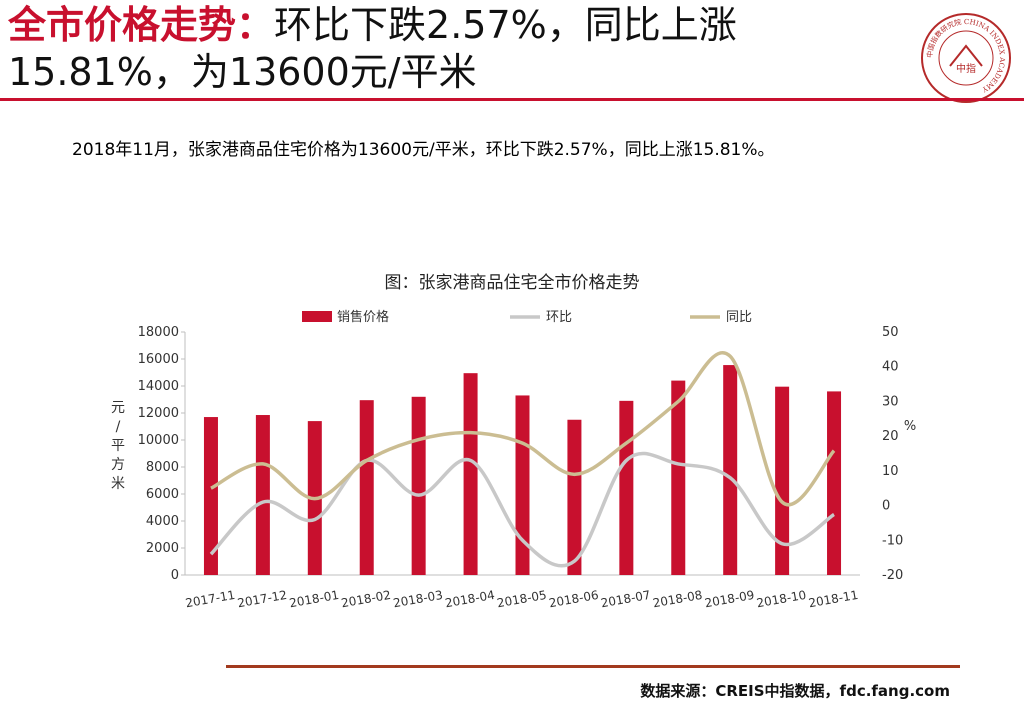 This screenshot has height=709, width=1024. Describe the element at coordinates (522, 599) in the screenshot. I see `x-axis-tick-label: 2018-05` at that location.